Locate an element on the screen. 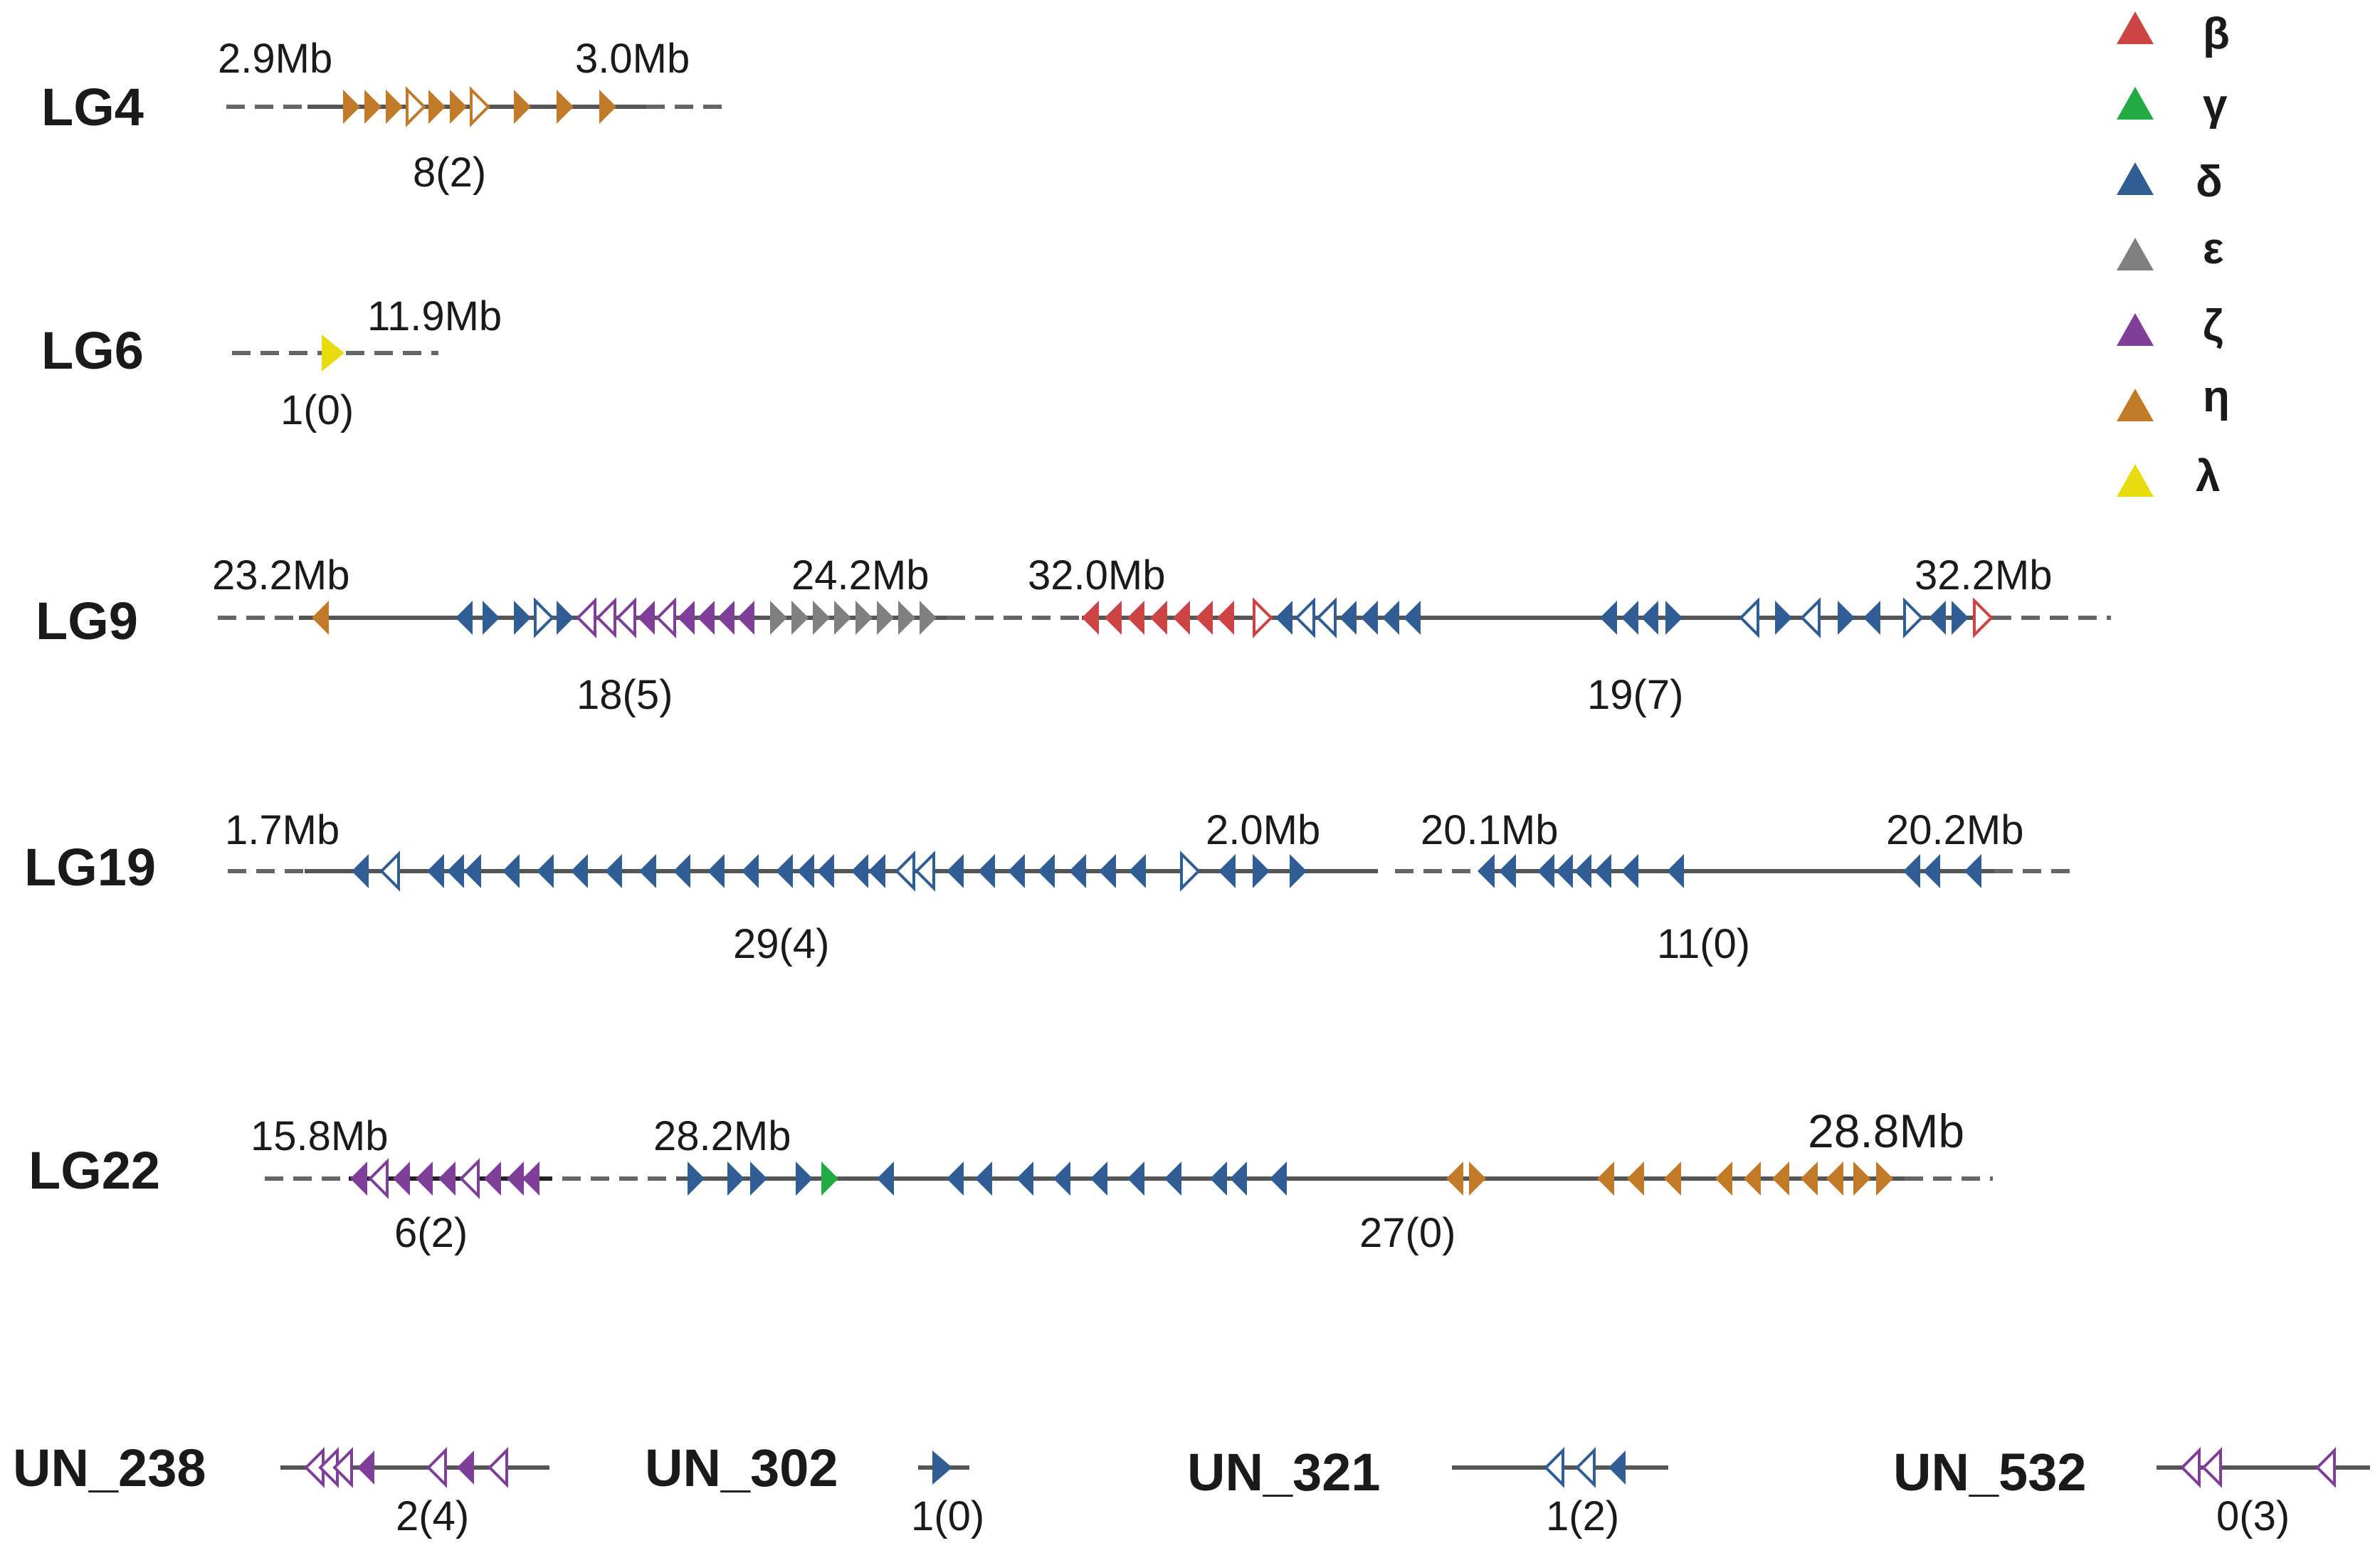  legend-label-lambda: λ is located at coordinates (2208, 477).